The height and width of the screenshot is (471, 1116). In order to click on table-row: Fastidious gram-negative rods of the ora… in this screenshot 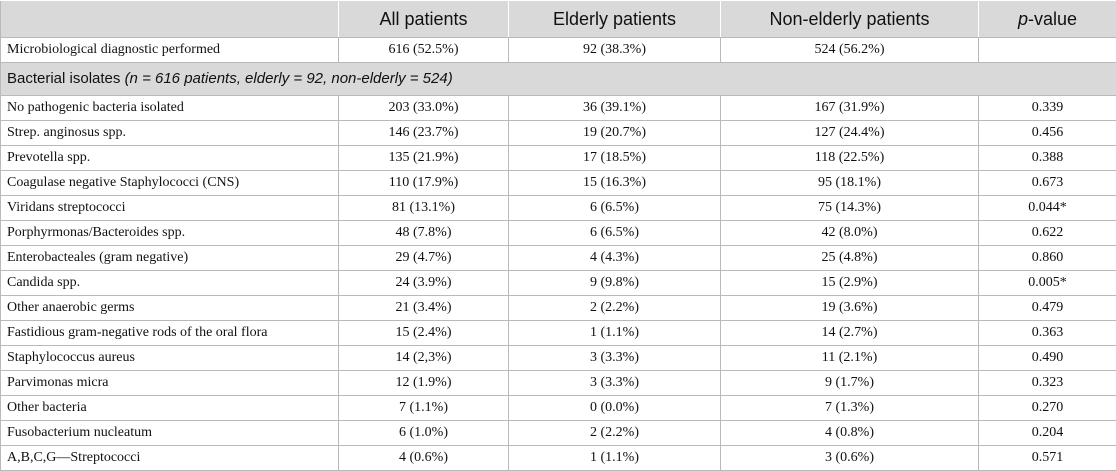, I will do `click(558, 333)`.